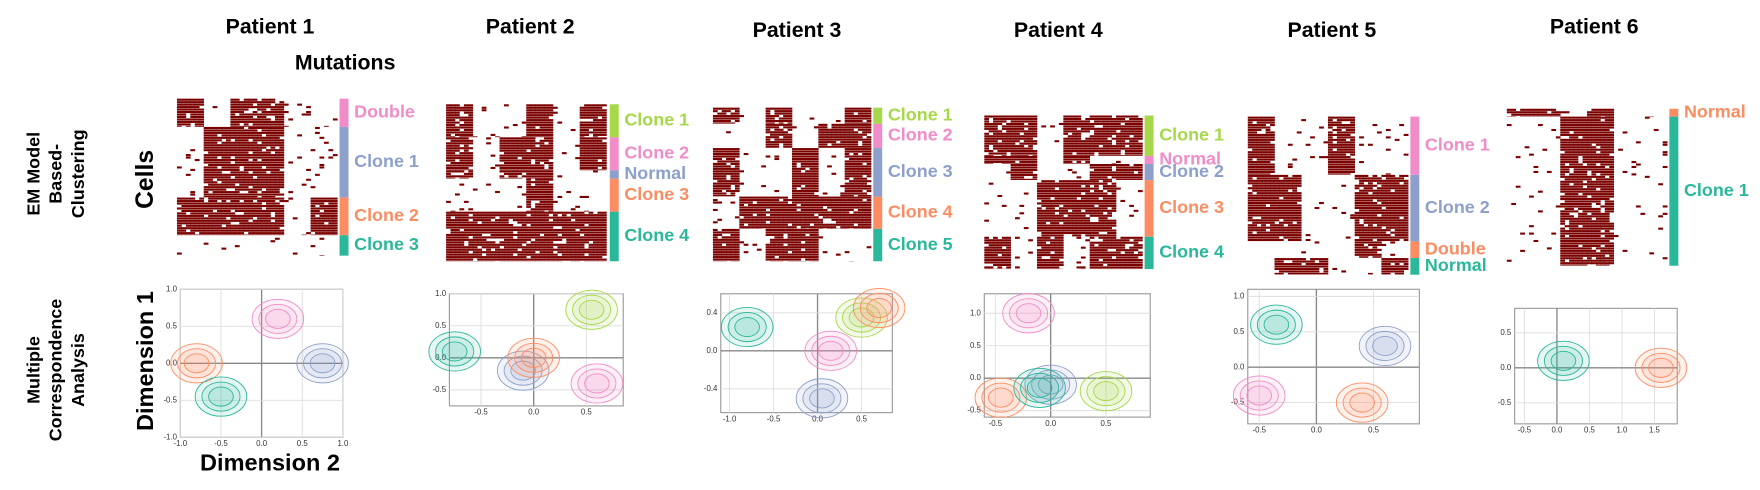 The image size is (1760, 490). What do you see at coordinates (197, 363) in the screenshot?
I see `density-contour` at bounding box center [197, 363].